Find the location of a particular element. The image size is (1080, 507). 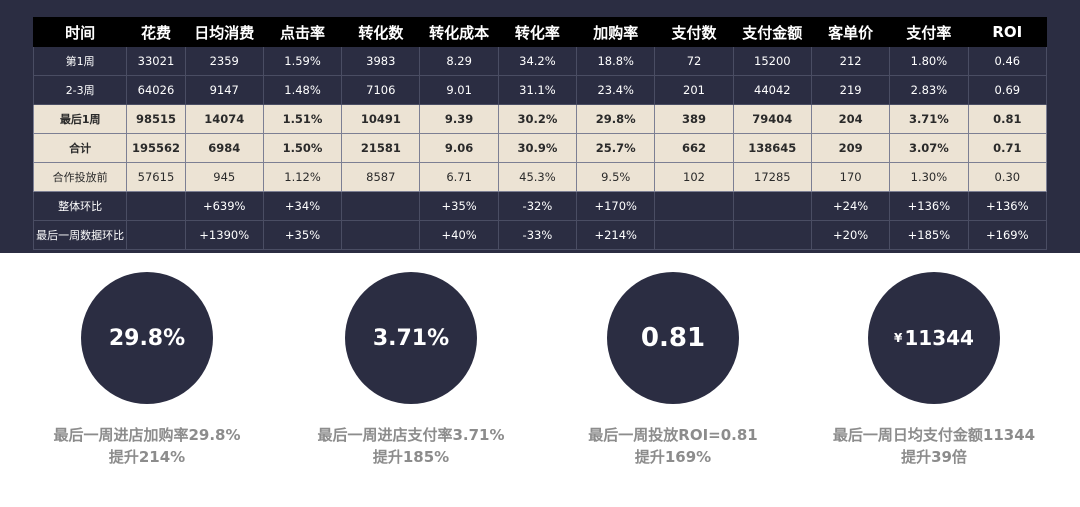

kpi-value: 11344 is located at coordinates (939, 338).